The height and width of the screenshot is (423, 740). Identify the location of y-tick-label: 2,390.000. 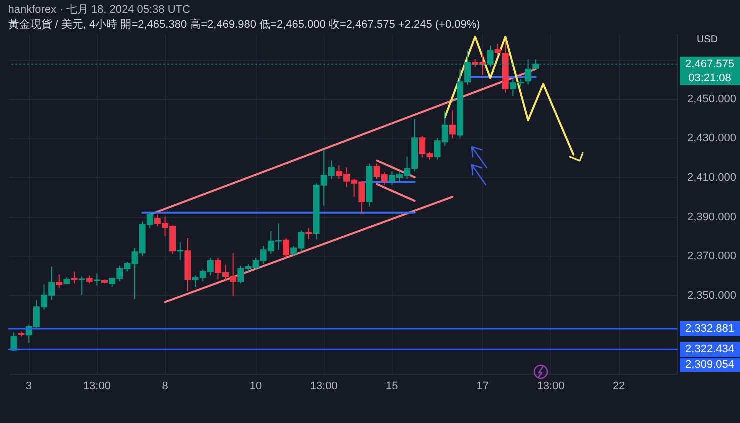
(712, 217).